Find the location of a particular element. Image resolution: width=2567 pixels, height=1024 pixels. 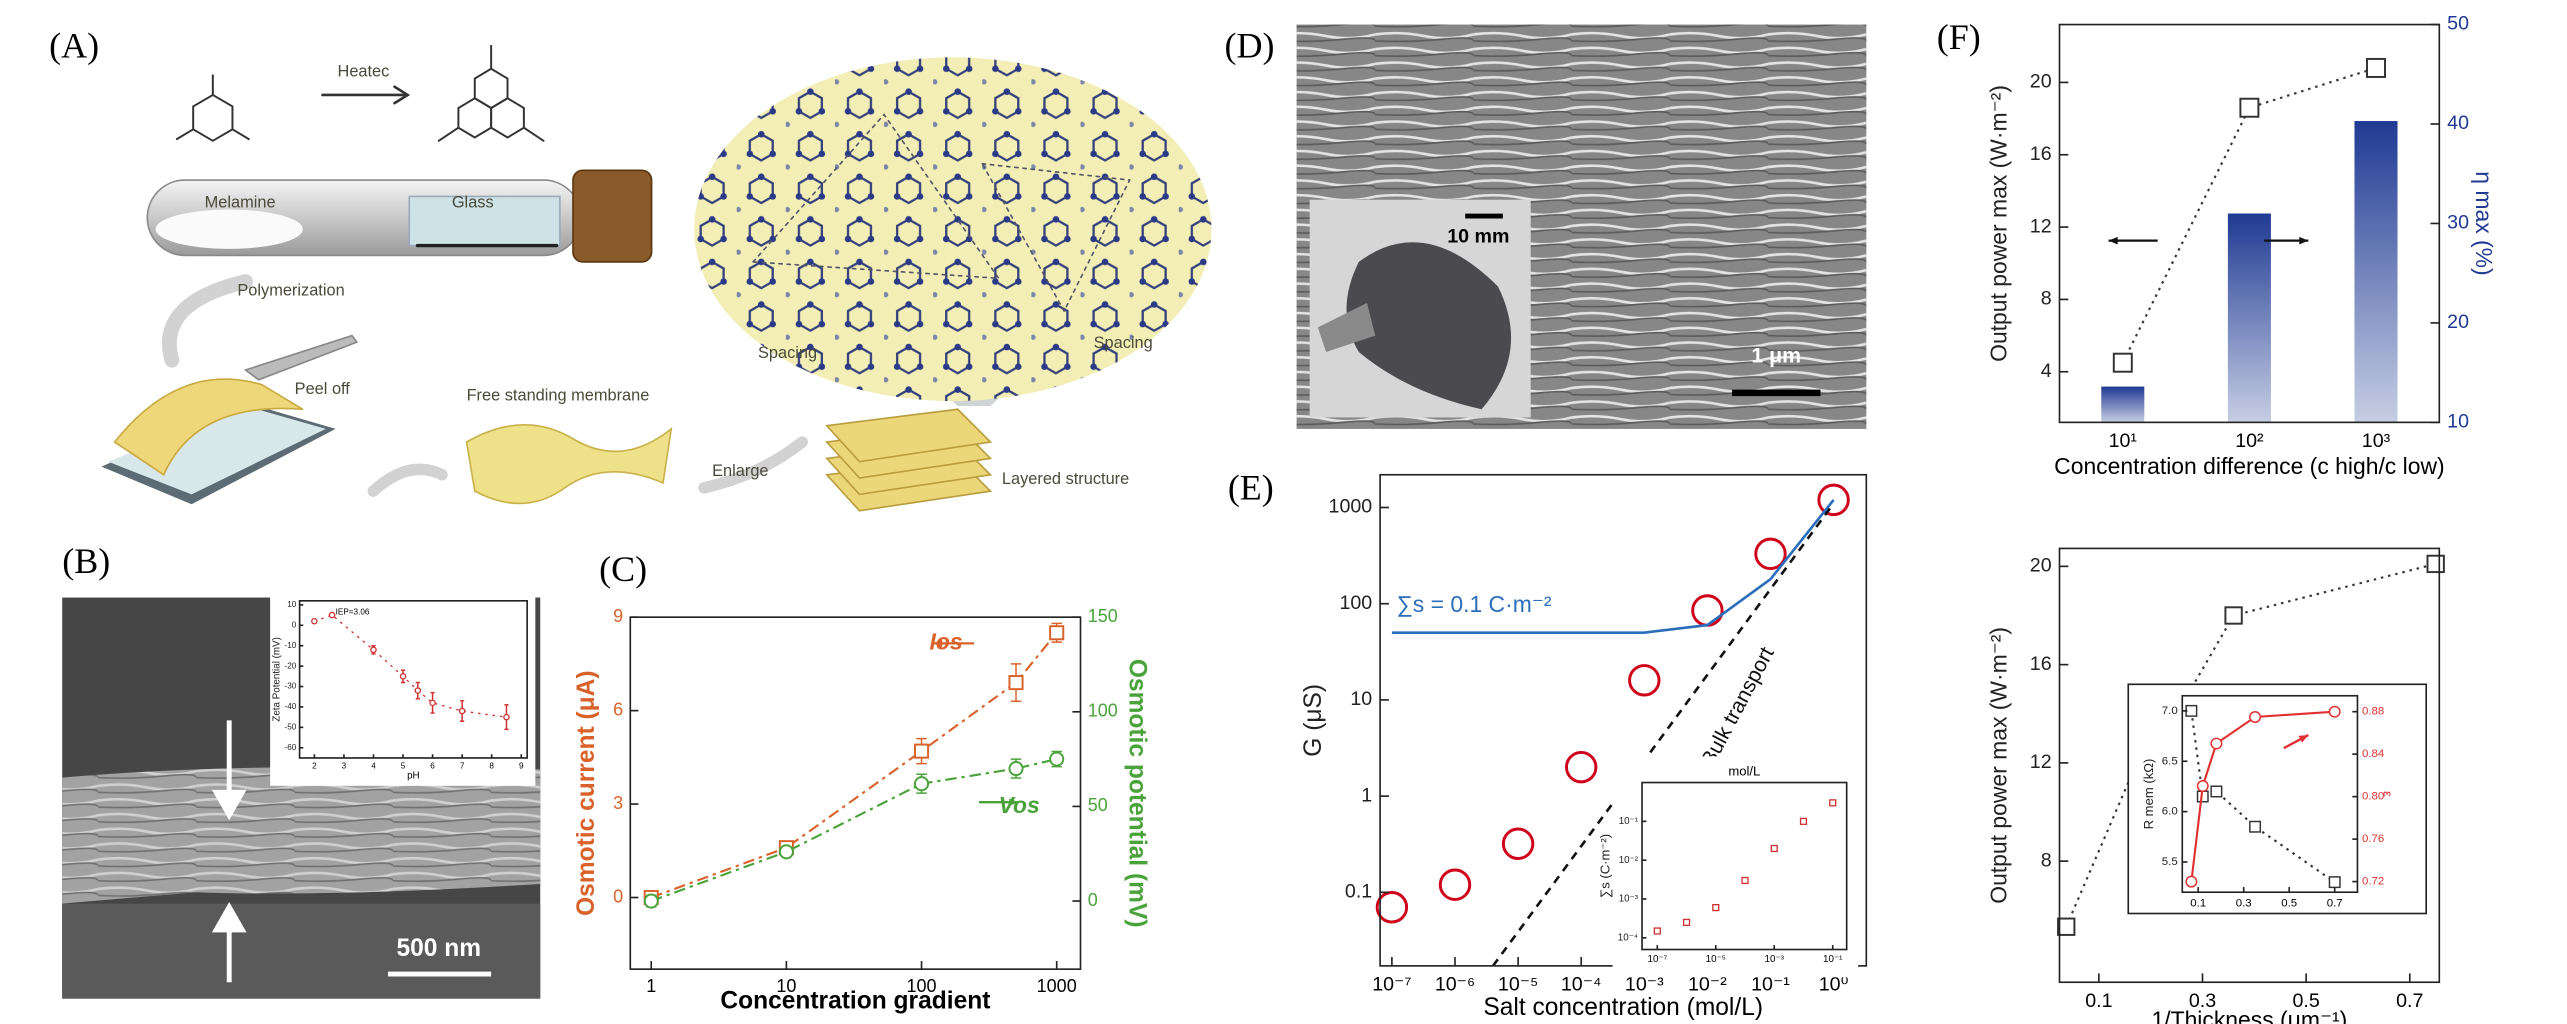

shape-text: (A) is located at coordinates (74, 45).